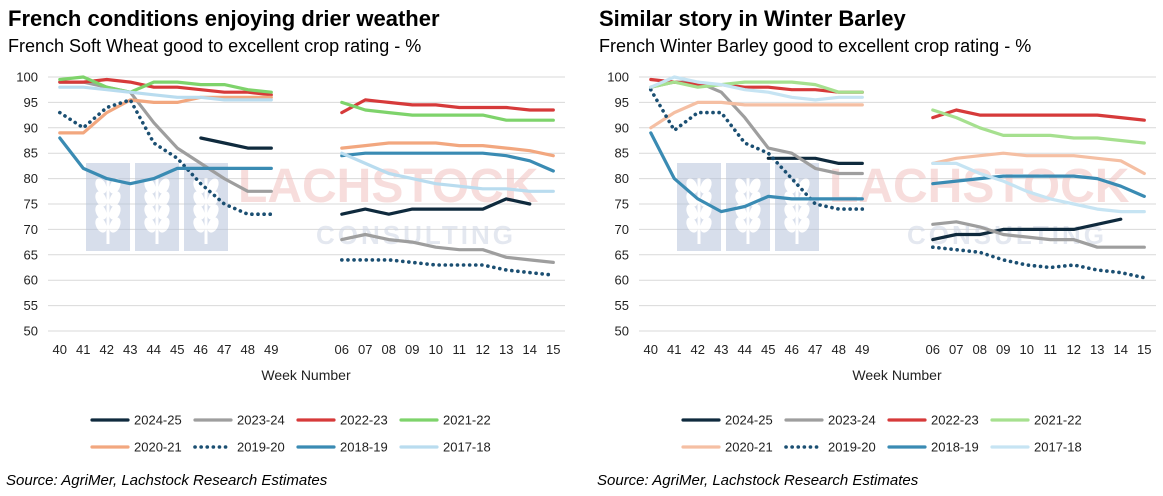 The image size is (1163, 496). I want to click on wheat-legend-item: 2024-25, so click(136, 420).